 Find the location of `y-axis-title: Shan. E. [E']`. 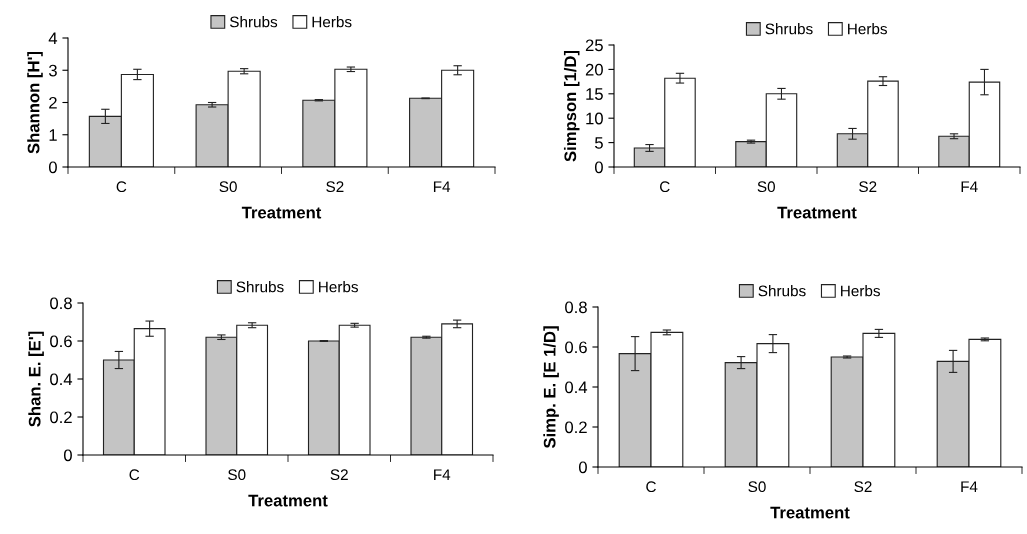

y-axis-title: Shan. E. [E'] is located at coordinates (36, 379).